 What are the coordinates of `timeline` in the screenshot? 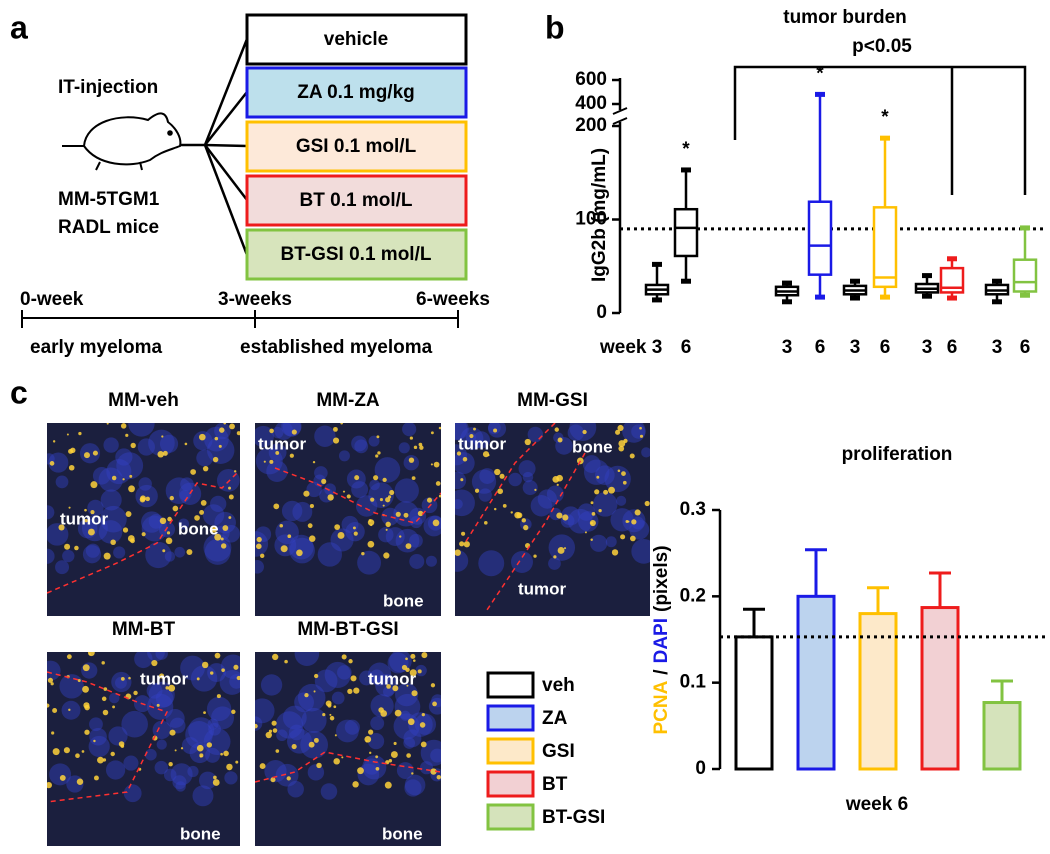 It's located at (240, 319).